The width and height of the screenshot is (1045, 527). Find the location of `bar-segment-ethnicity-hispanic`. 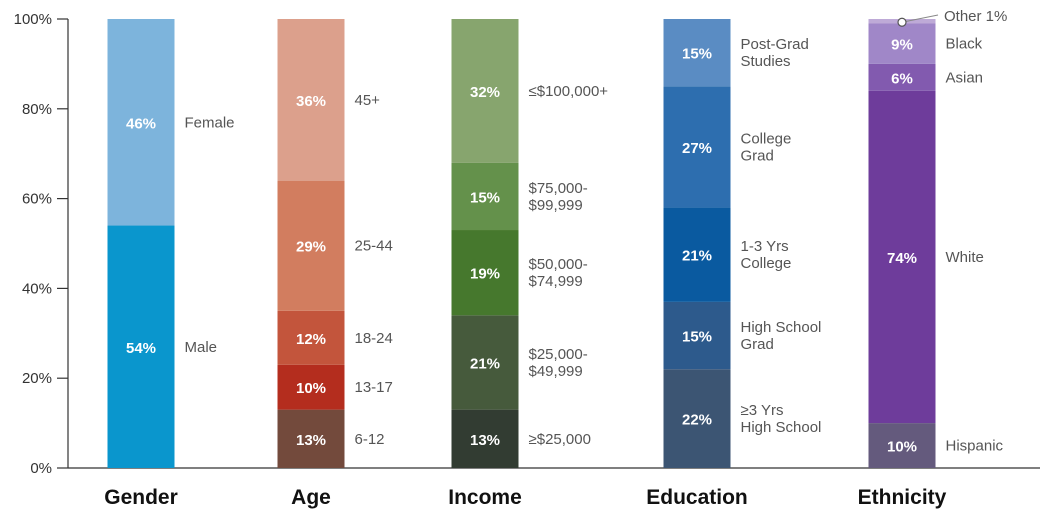

bar-segment-ethnicity-hispanic is located at coordinates (902, 445).